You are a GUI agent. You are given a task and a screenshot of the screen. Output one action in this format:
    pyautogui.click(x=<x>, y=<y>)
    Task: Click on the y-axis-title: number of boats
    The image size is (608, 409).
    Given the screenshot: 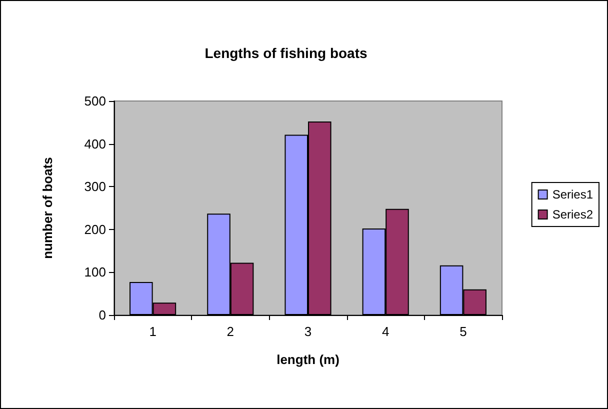 What is the action you would take?
    pyautogui.click(x=47, y=208)
    